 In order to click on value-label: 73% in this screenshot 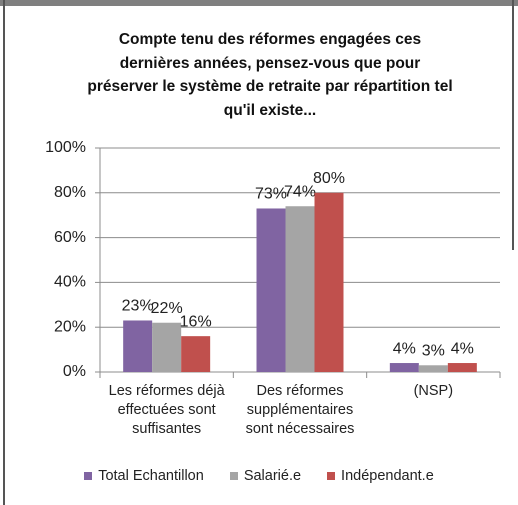, I will do `click(271, 194)`.